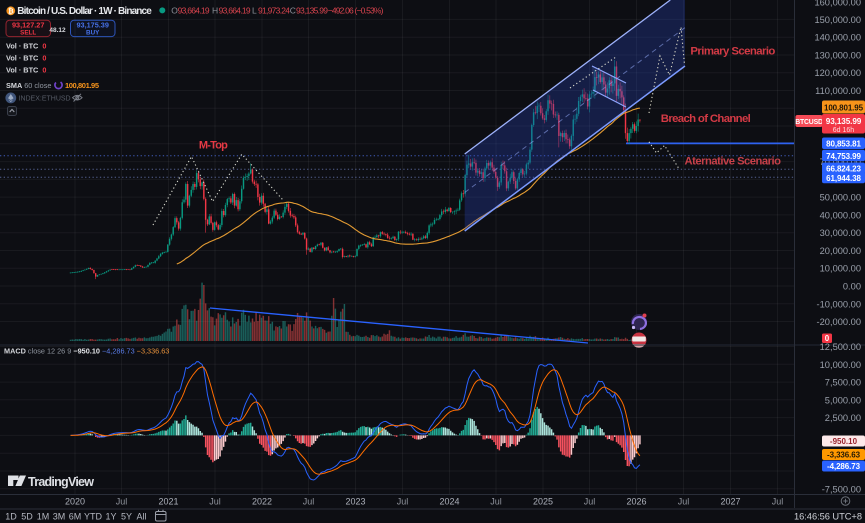 Image resolution: width=865 pixels, height=523 pixels. Describe the element at coordinates (843, 156) in the screenshot. I see `svg-text: 74,753.99` at that location.